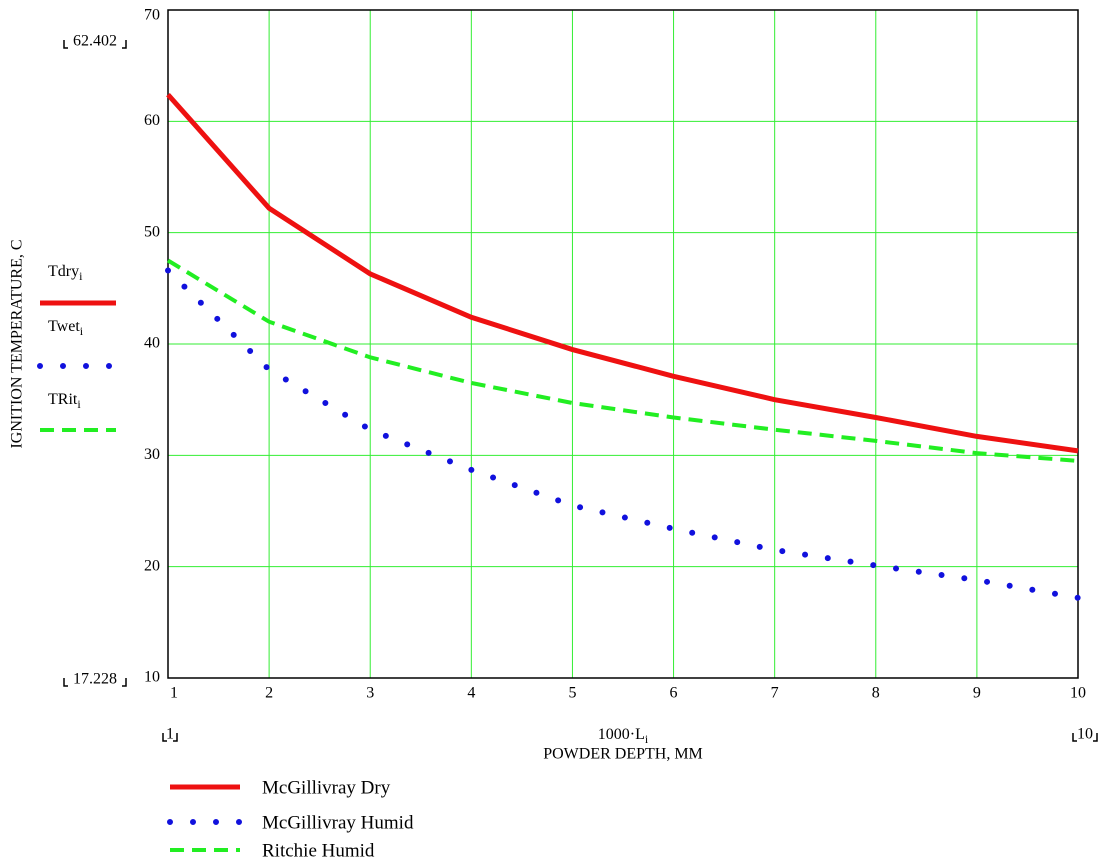  What do you see at coordinates (1078, 693) in the screenshot?
I see `x-tick-label: 10` at bounding box center [1078, 693].